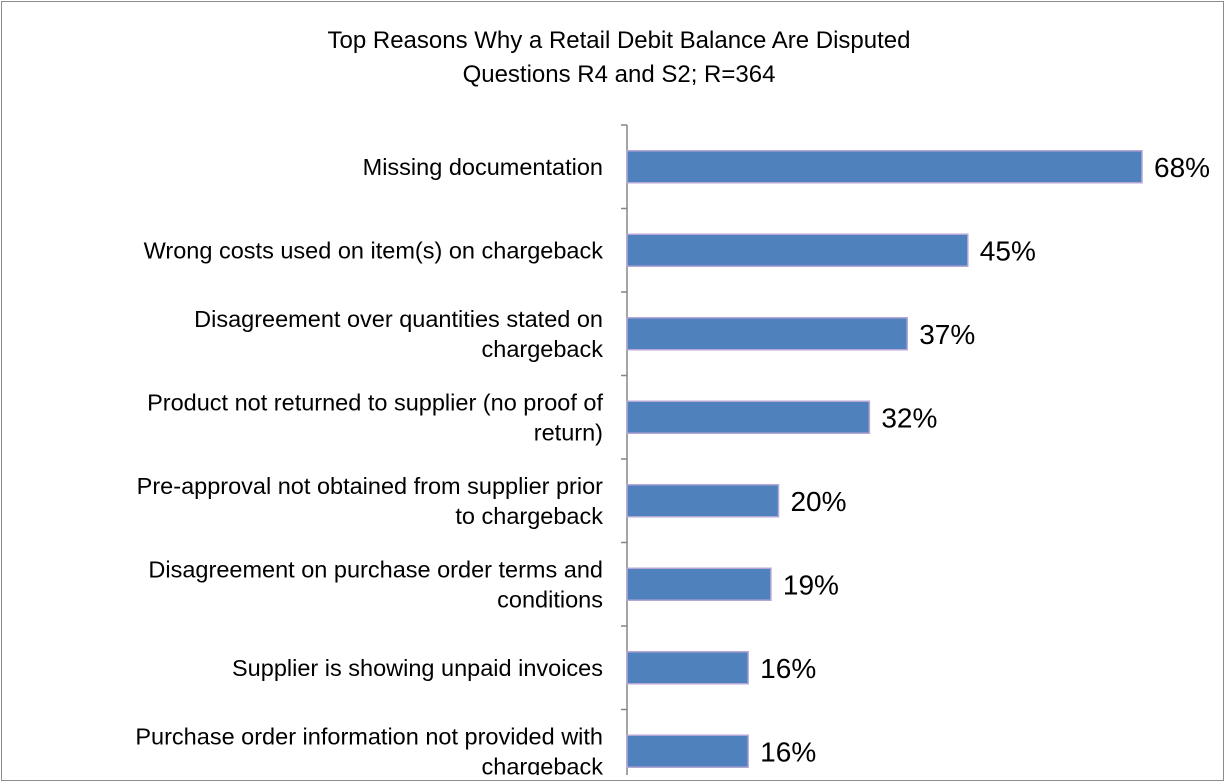 The width and height of the screenshot is (1227, 781). What do you see at coordinates (619, 74) in the screenshot?
I see `chart-subtitle: Questions R4 and S2; R=364` at bounding box center [619, 74].